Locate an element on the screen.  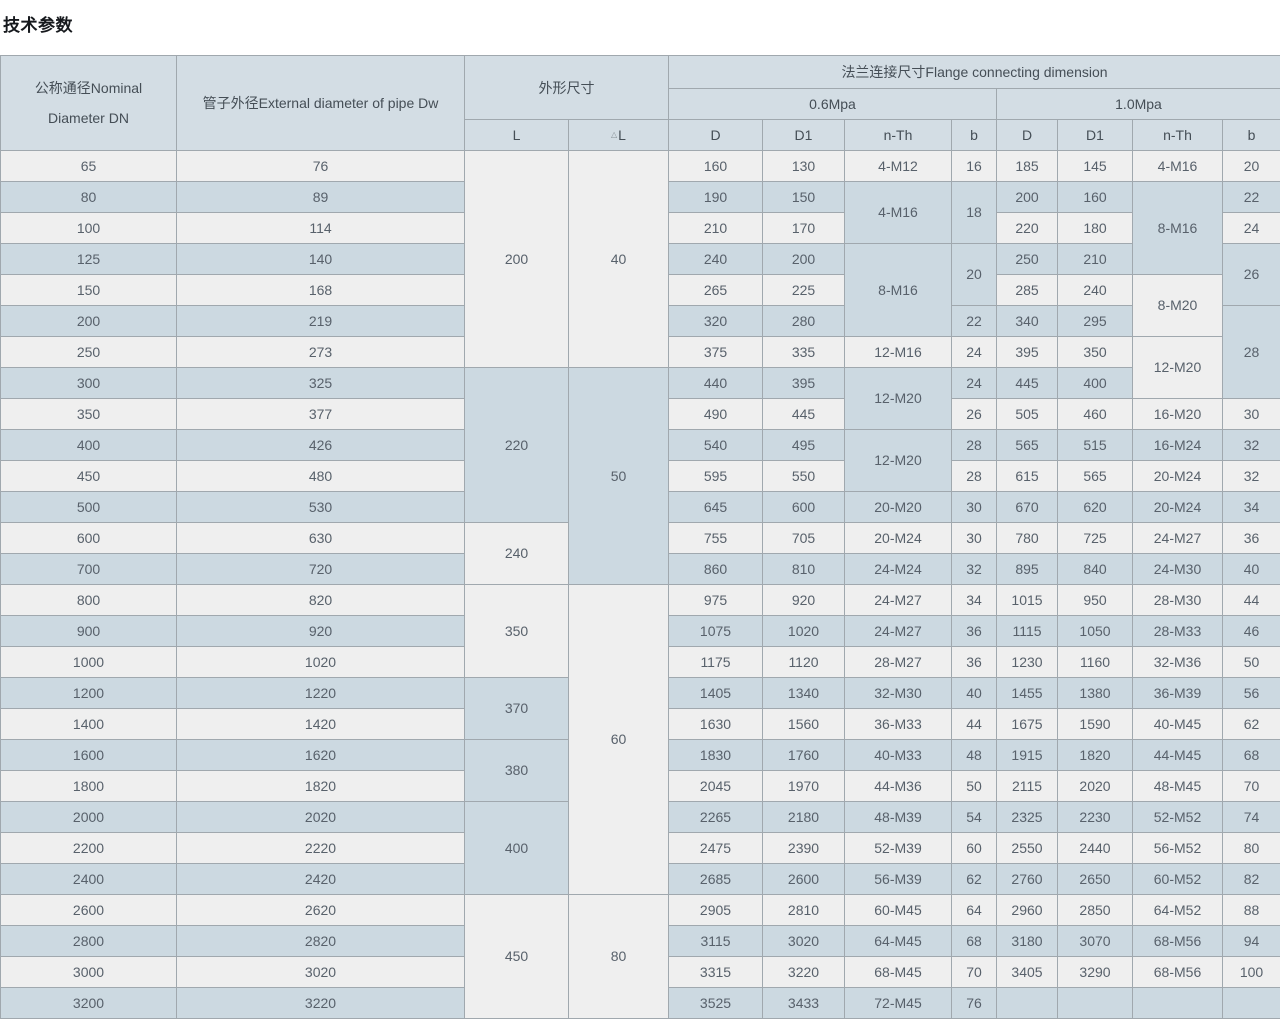
table-row: 450 480 595 550 28 615 565 20-M24 32 is located at coordinates (640, 476).